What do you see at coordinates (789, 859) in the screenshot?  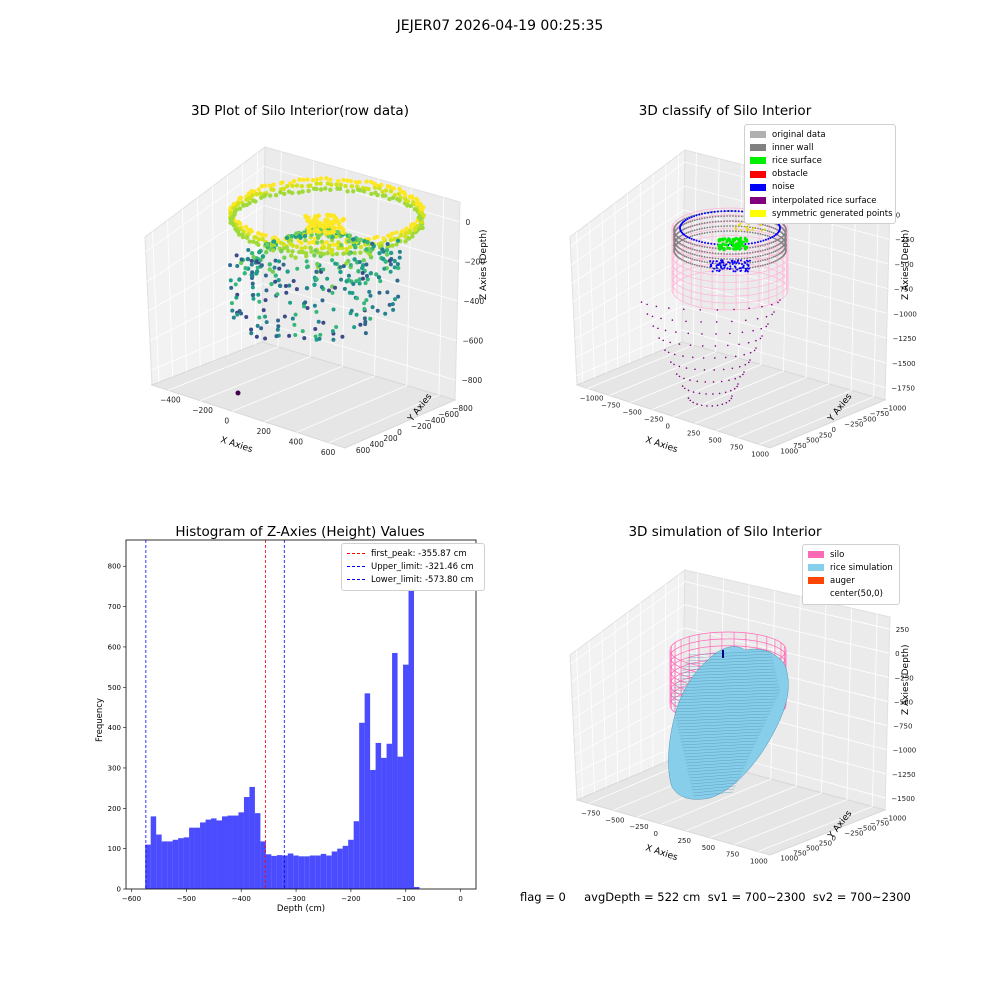 I see `y-tick-label: 1000` at bounding box center [789, 859].